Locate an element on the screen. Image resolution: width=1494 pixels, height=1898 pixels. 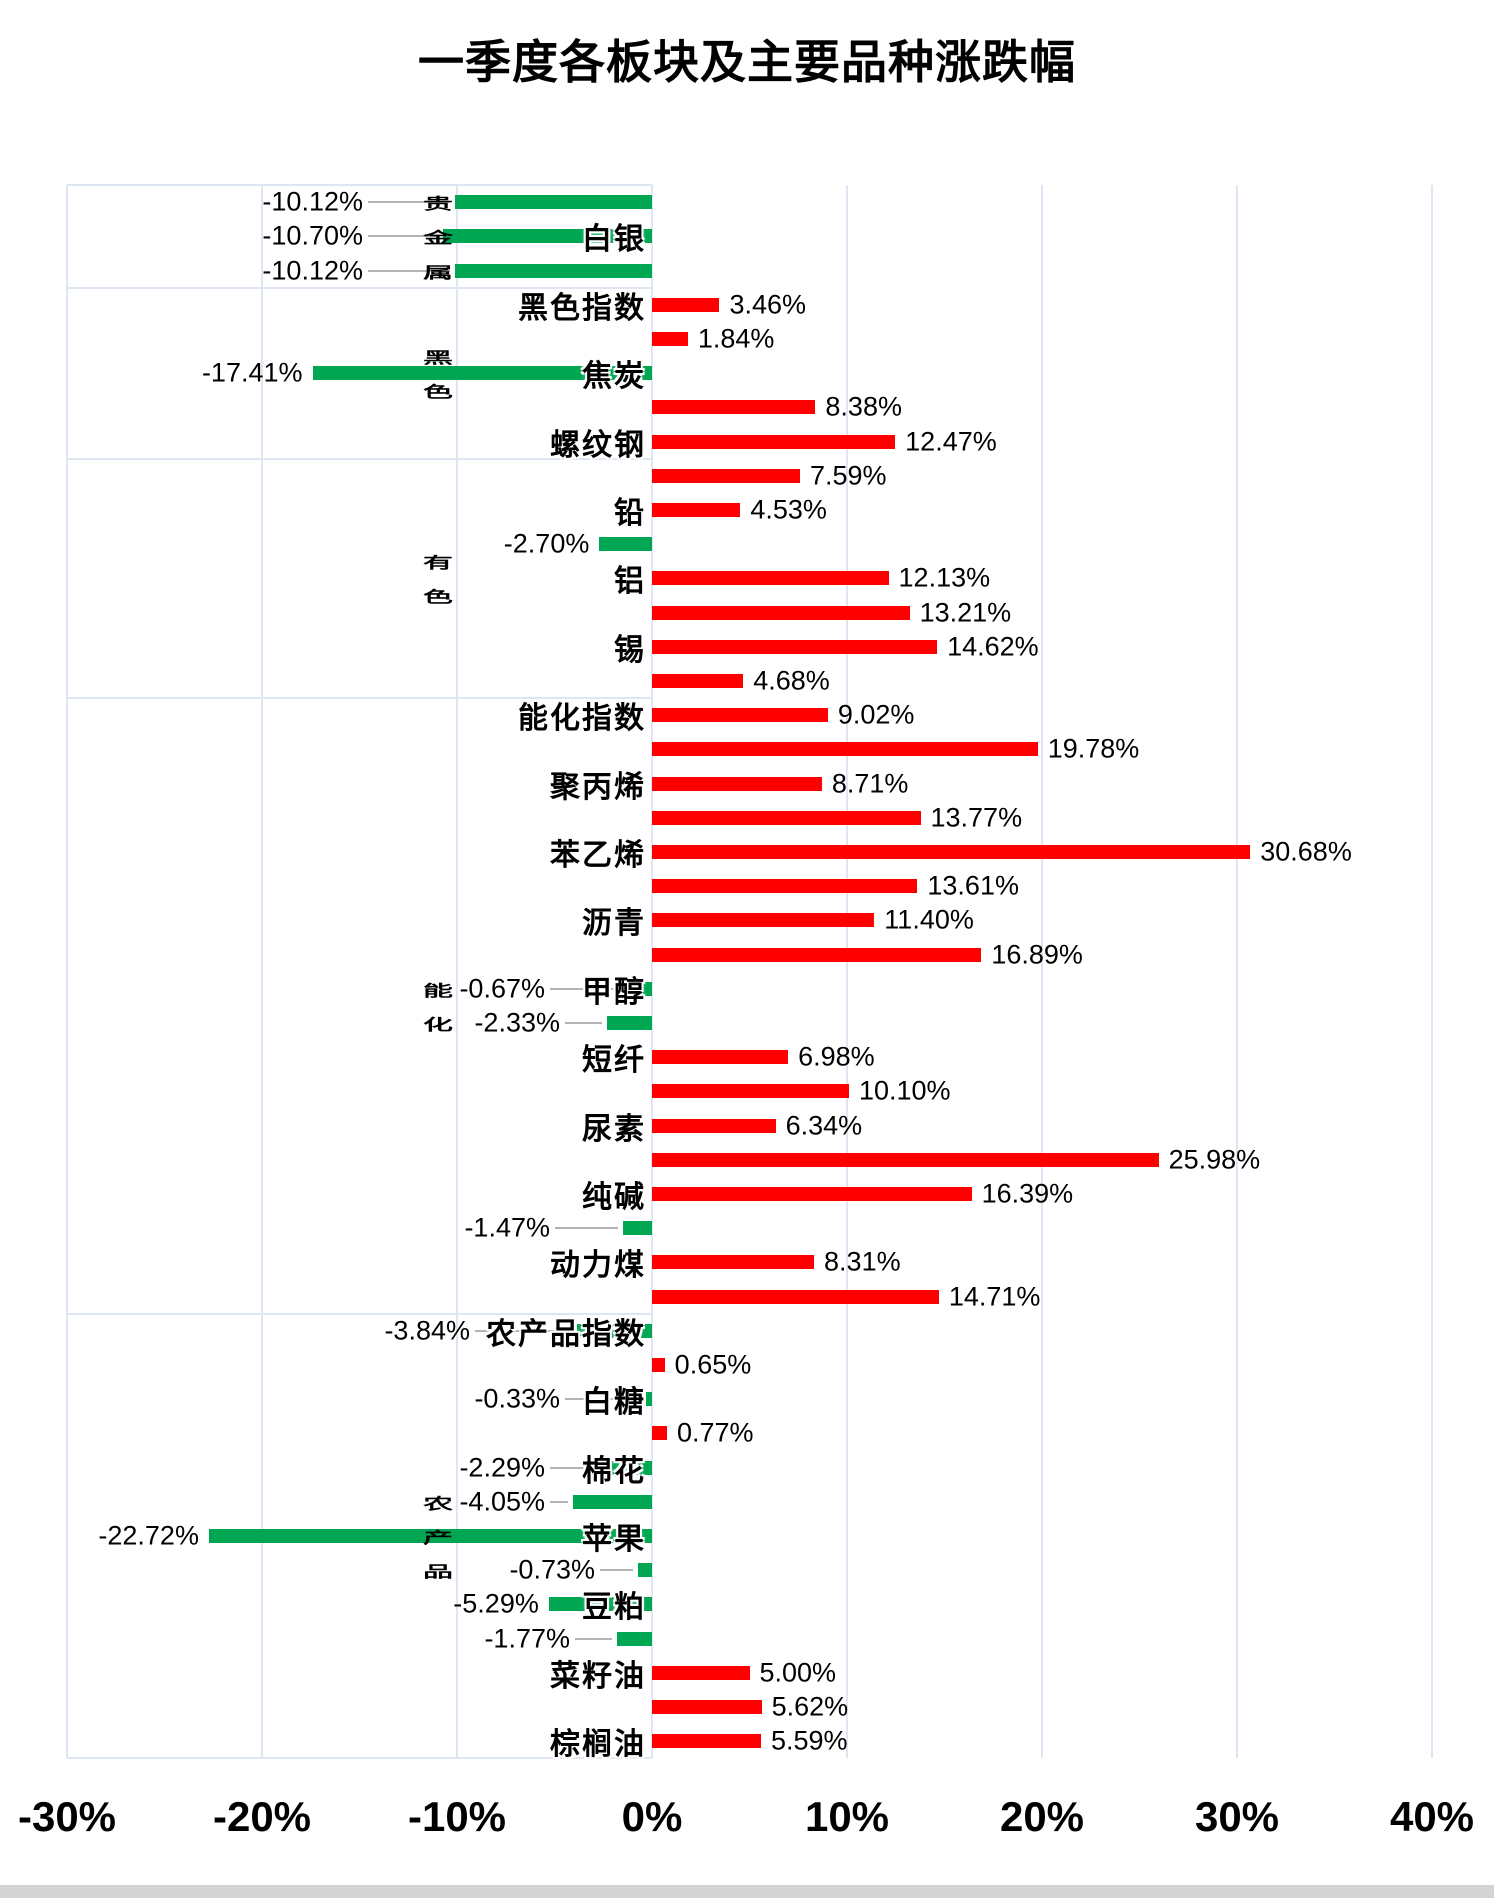
value-label: -2.33% is located at coordinates (517, 1022).